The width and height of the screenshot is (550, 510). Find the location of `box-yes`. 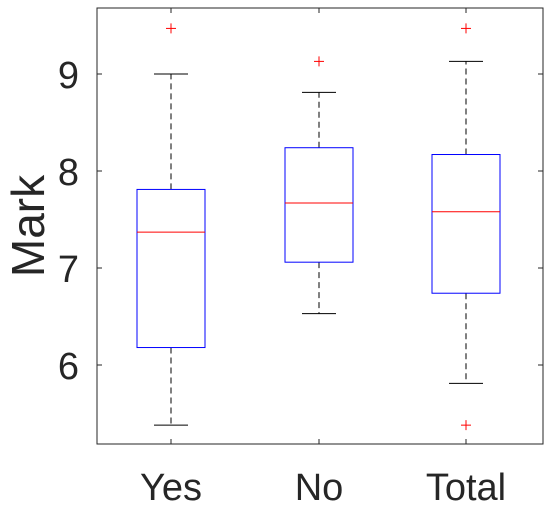

box-yes is located at coordinates (171, 224).